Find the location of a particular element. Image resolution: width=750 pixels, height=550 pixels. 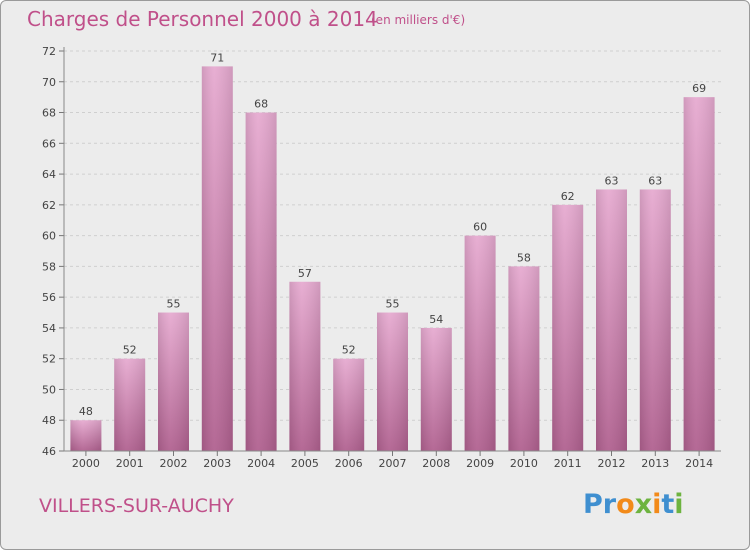

chart-title: Charges de Personnel 2000 à 2014 is located at coordinates (202, 19).